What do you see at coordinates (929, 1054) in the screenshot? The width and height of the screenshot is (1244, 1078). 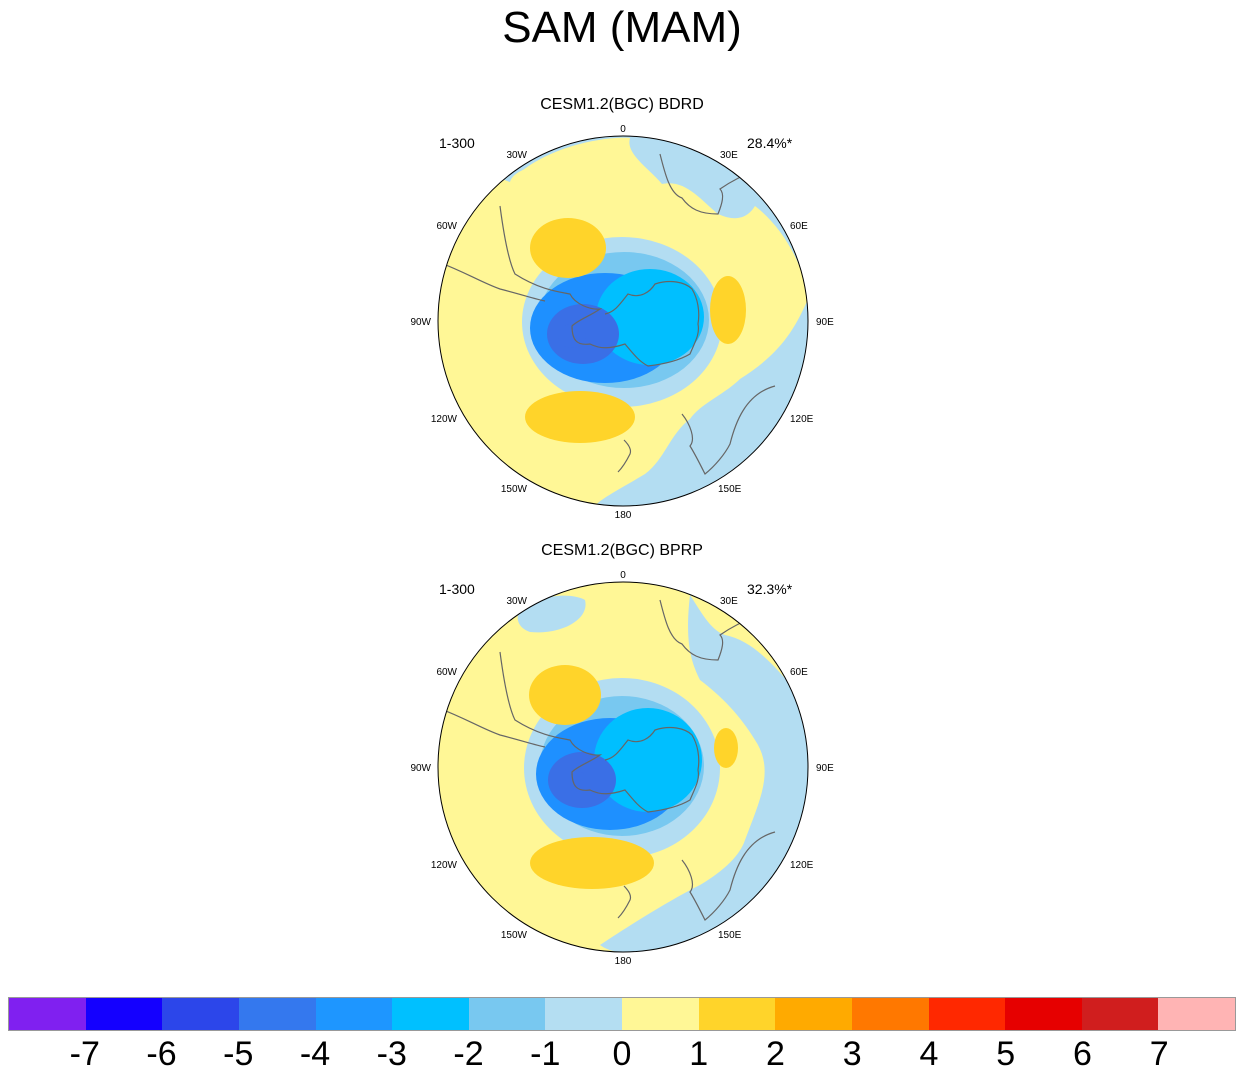 I see `colorbar-tick-label: 4` at bounding box center [929, 1054].